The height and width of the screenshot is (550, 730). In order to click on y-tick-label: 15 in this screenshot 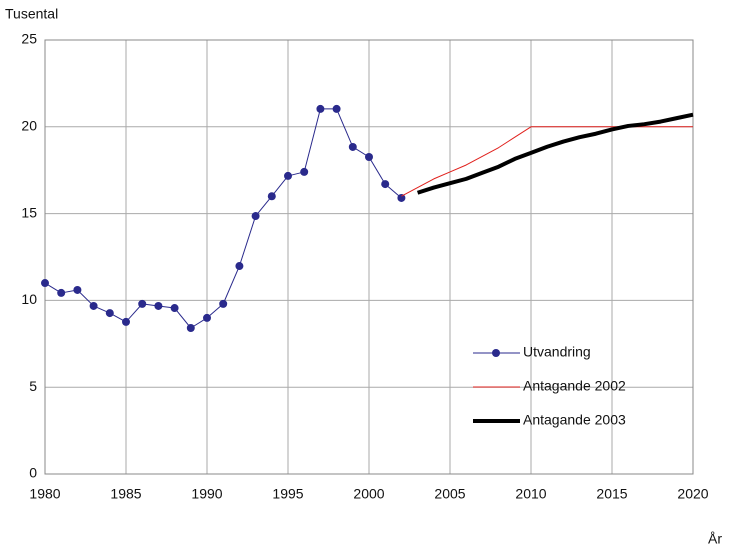, I will do `click(29, 212)`.